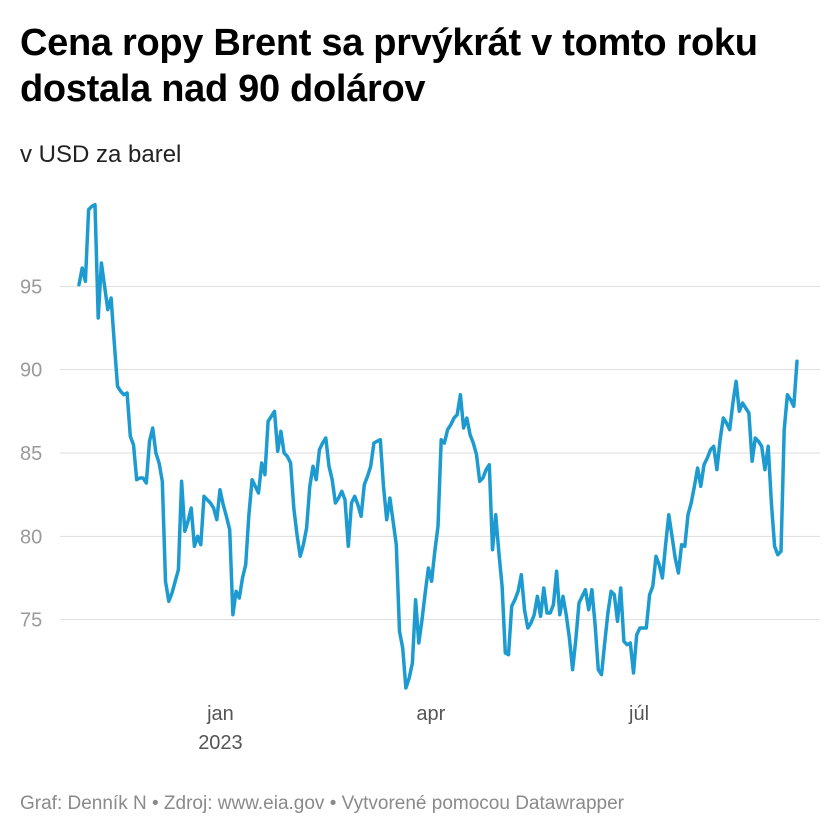 This screenshot has width=840, height=840. Describe the element at coordinates (638, 714) in the screenshot. I see `x-tick-label: júl` at that location.